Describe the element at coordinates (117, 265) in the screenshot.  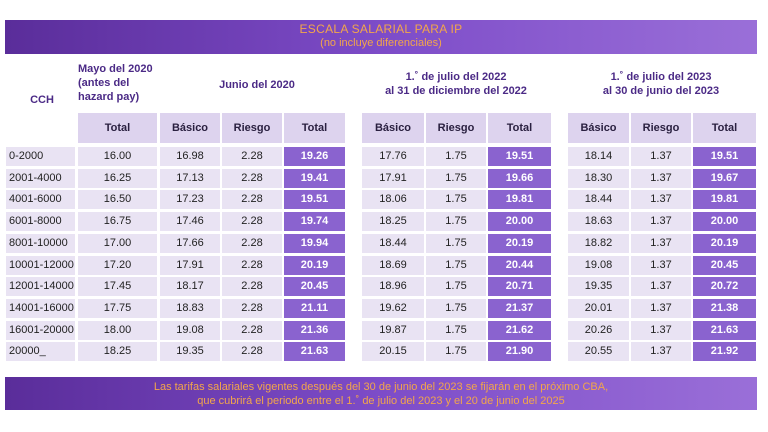
I see `wage-cell: 17.20` at that location.